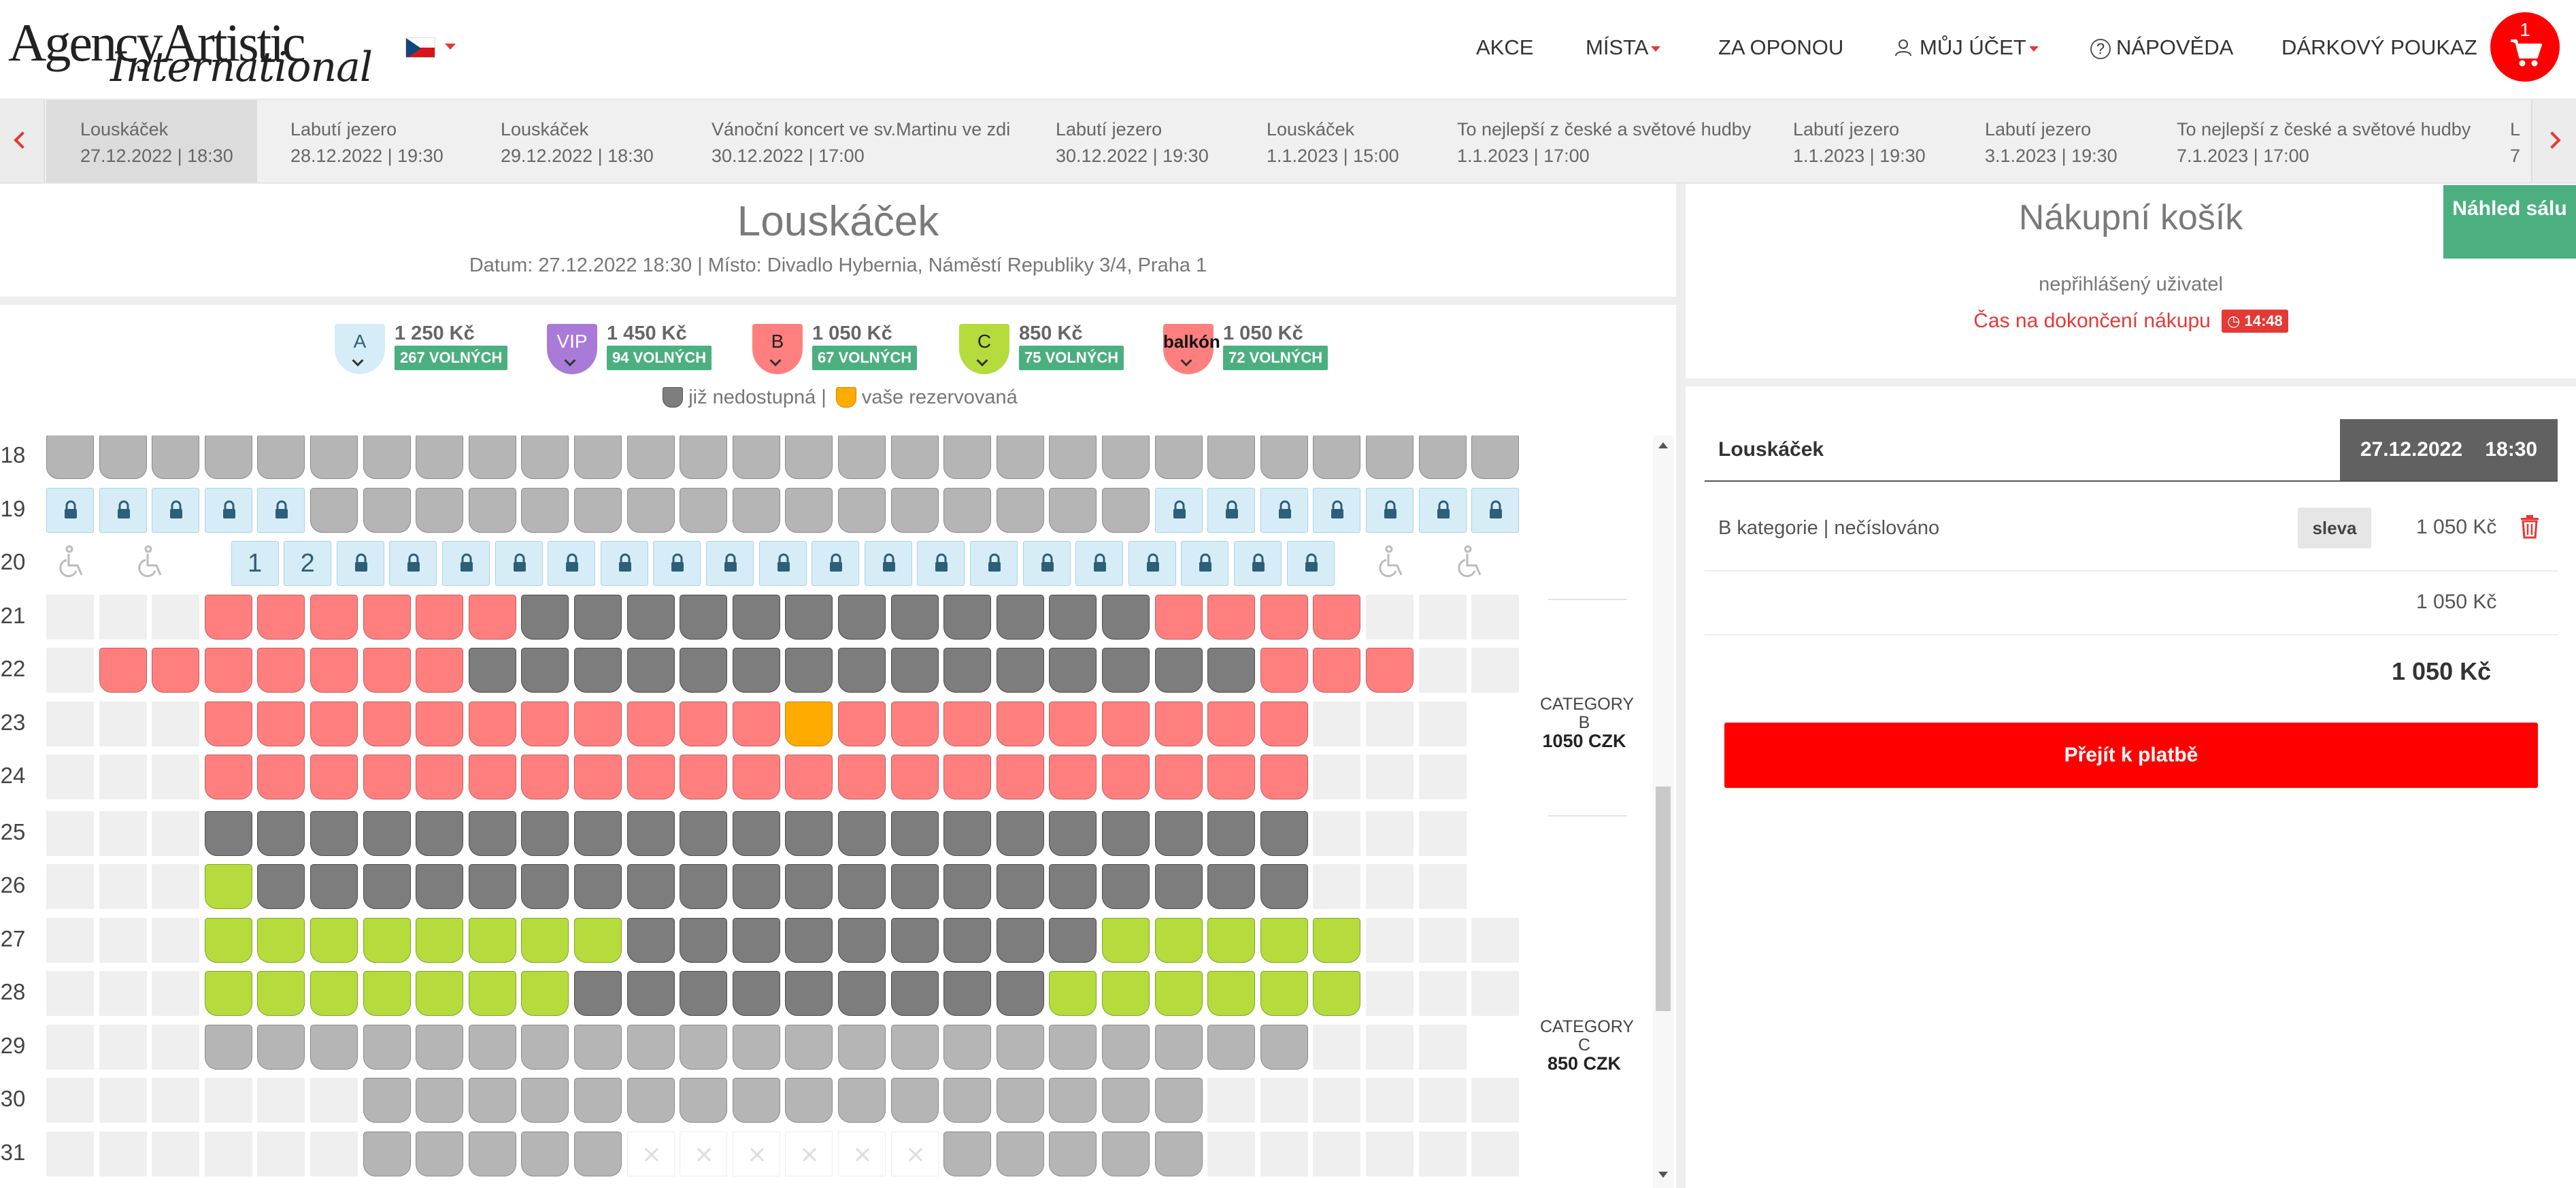  I want to click on seat-numbered: 2, so click(308, 564).